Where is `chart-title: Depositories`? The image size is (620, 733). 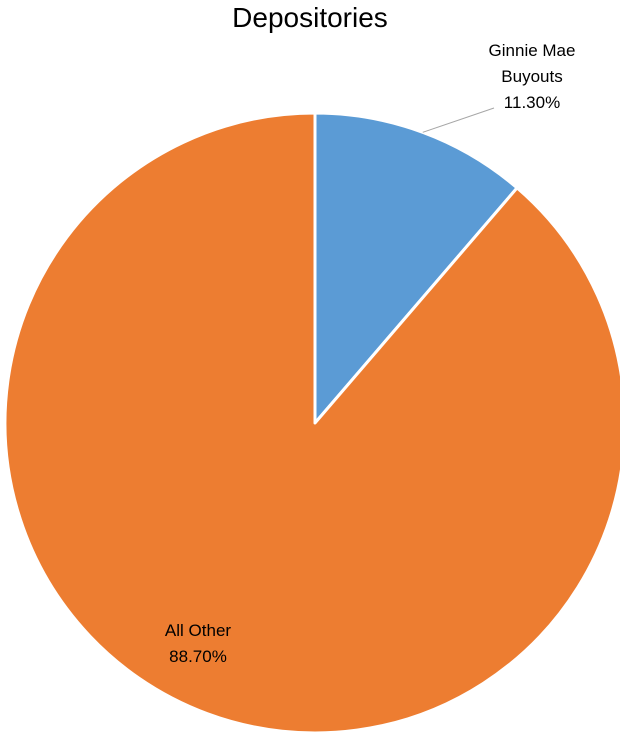 chart-title: Depositories is located at coordinates (310, 17).